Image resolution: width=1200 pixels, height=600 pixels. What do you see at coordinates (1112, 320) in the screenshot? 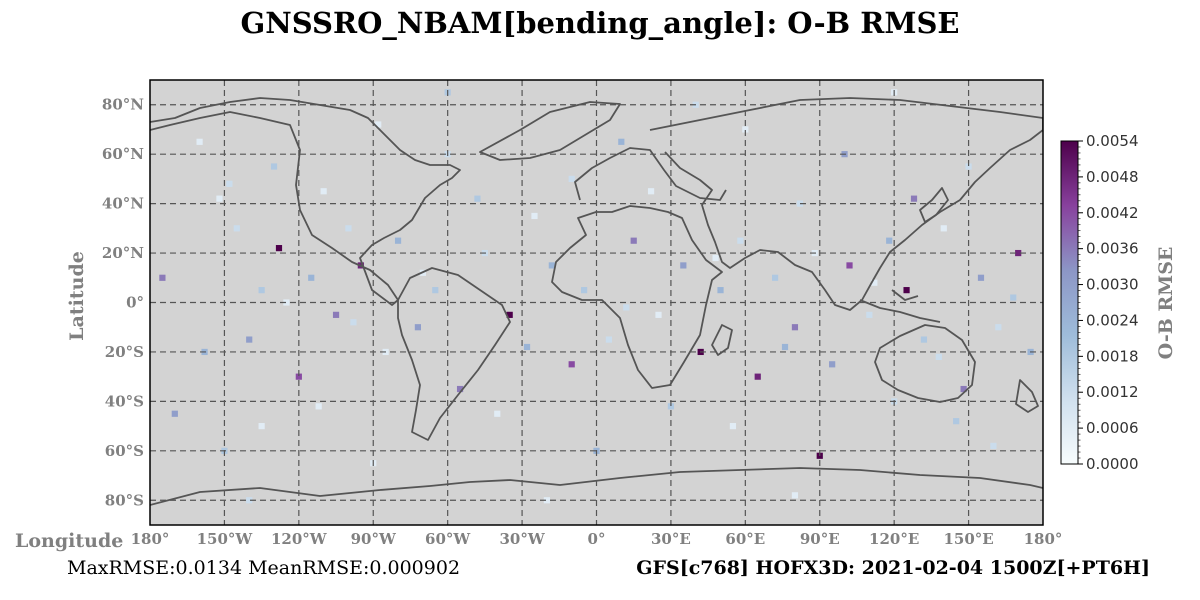
I see `colorbar-tick-label: 0.0024` at bounding box center [1112, 320].